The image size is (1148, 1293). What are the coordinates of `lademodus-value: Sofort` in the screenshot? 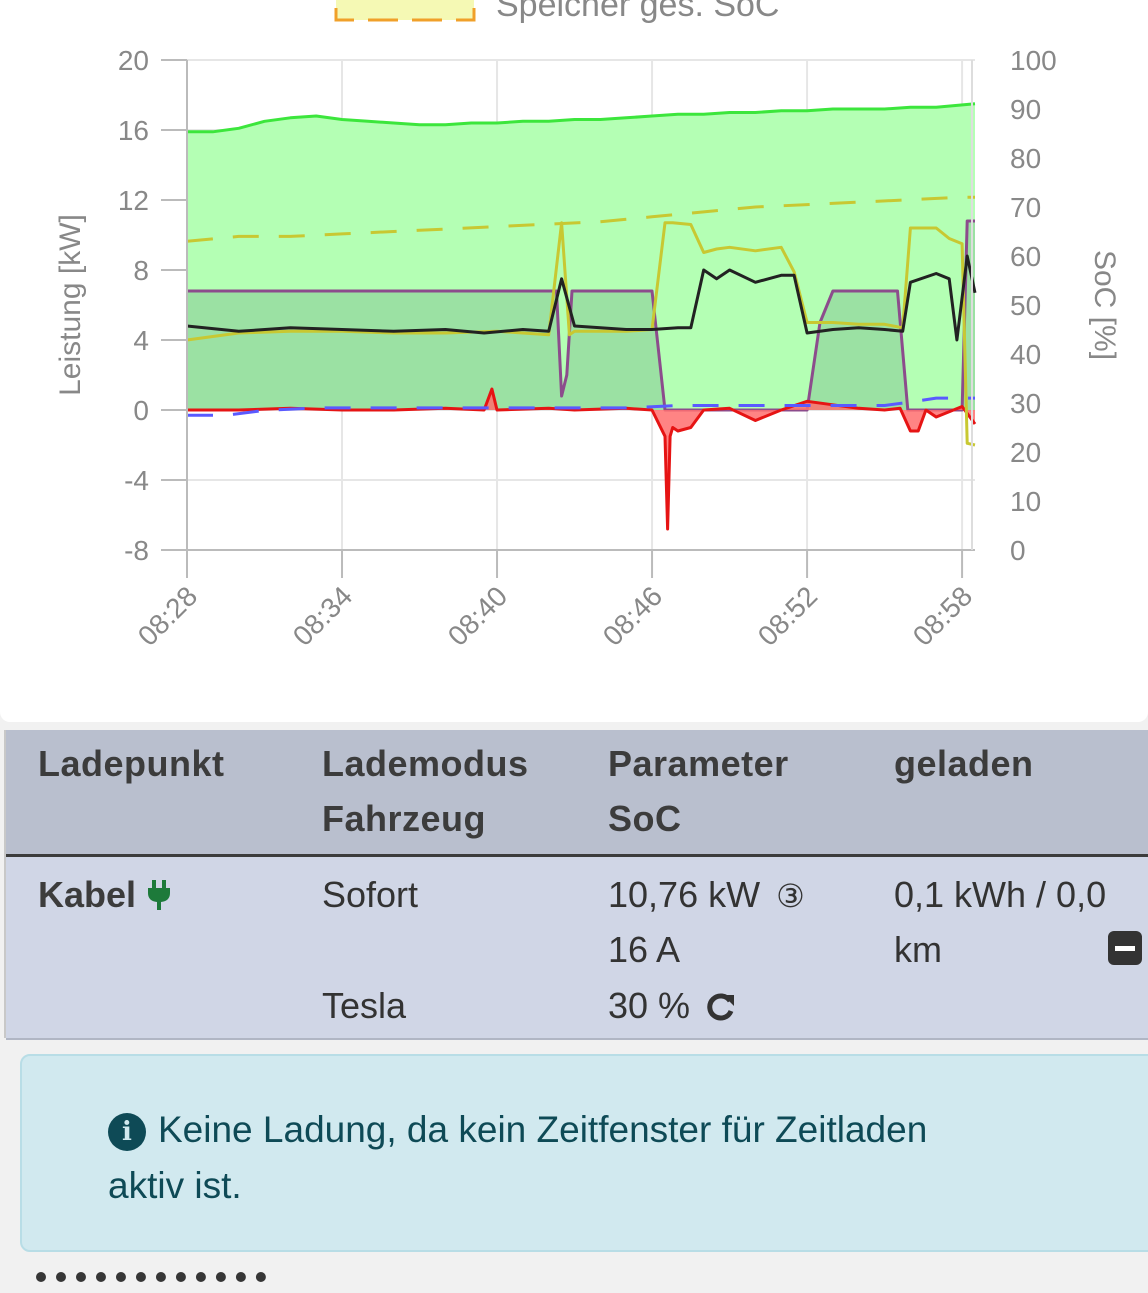 It's located at (370, 894).